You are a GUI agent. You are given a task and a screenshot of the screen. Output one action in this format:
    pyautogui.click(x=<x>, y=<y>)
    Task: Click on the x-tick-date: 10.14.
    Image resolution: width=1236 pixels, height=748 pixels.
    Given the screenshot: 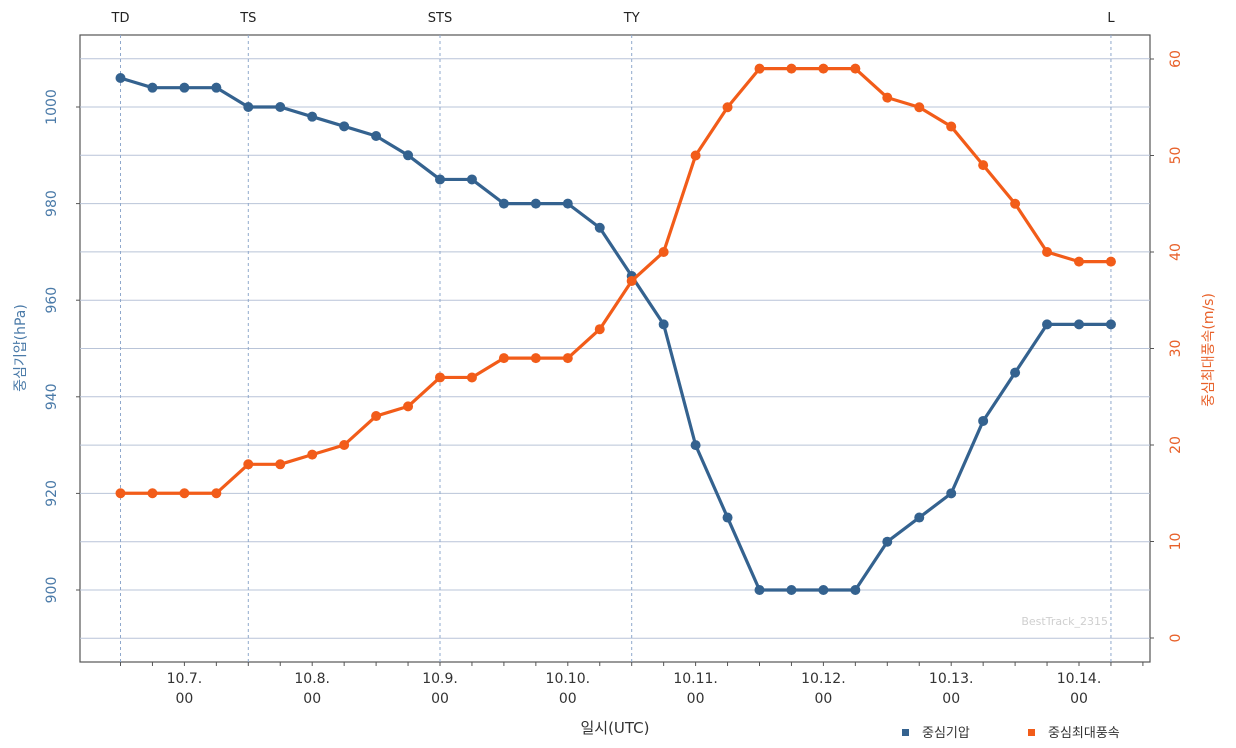 What is the action you would take?
    pyautogui.click(x=1079, y=679)
    